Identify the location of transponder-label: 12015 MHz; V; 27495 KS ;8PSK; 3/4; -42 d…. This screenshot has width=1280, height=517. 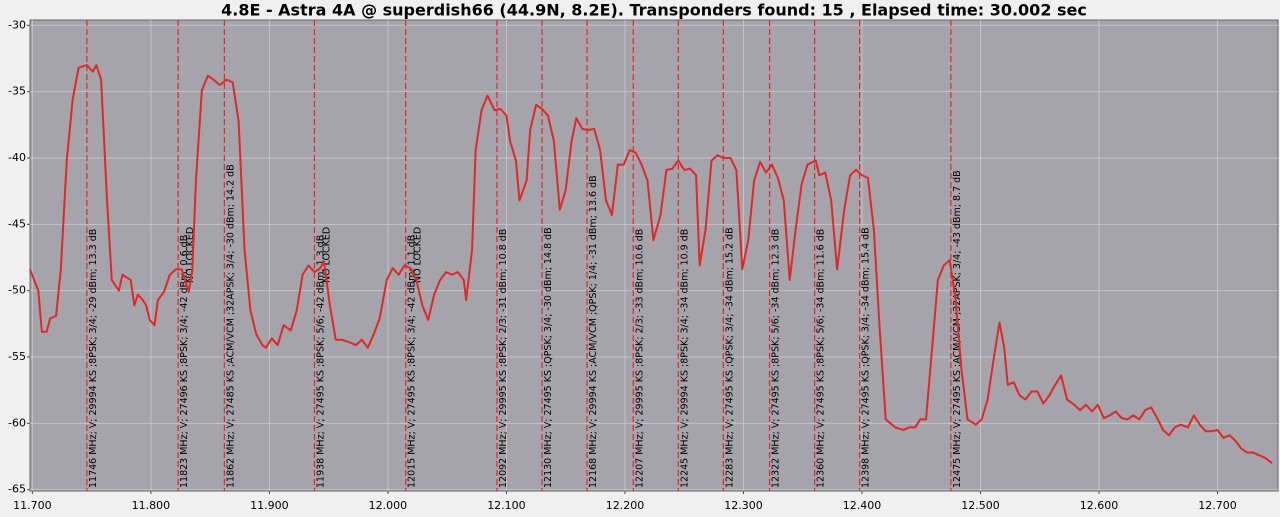
(412, 361).